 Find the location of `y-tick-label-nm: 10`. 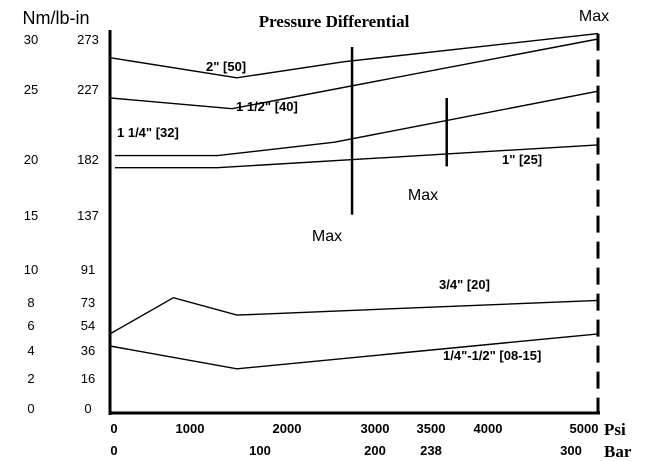

y-tick-label-nm: 10 is located at coordinates (31, 269).